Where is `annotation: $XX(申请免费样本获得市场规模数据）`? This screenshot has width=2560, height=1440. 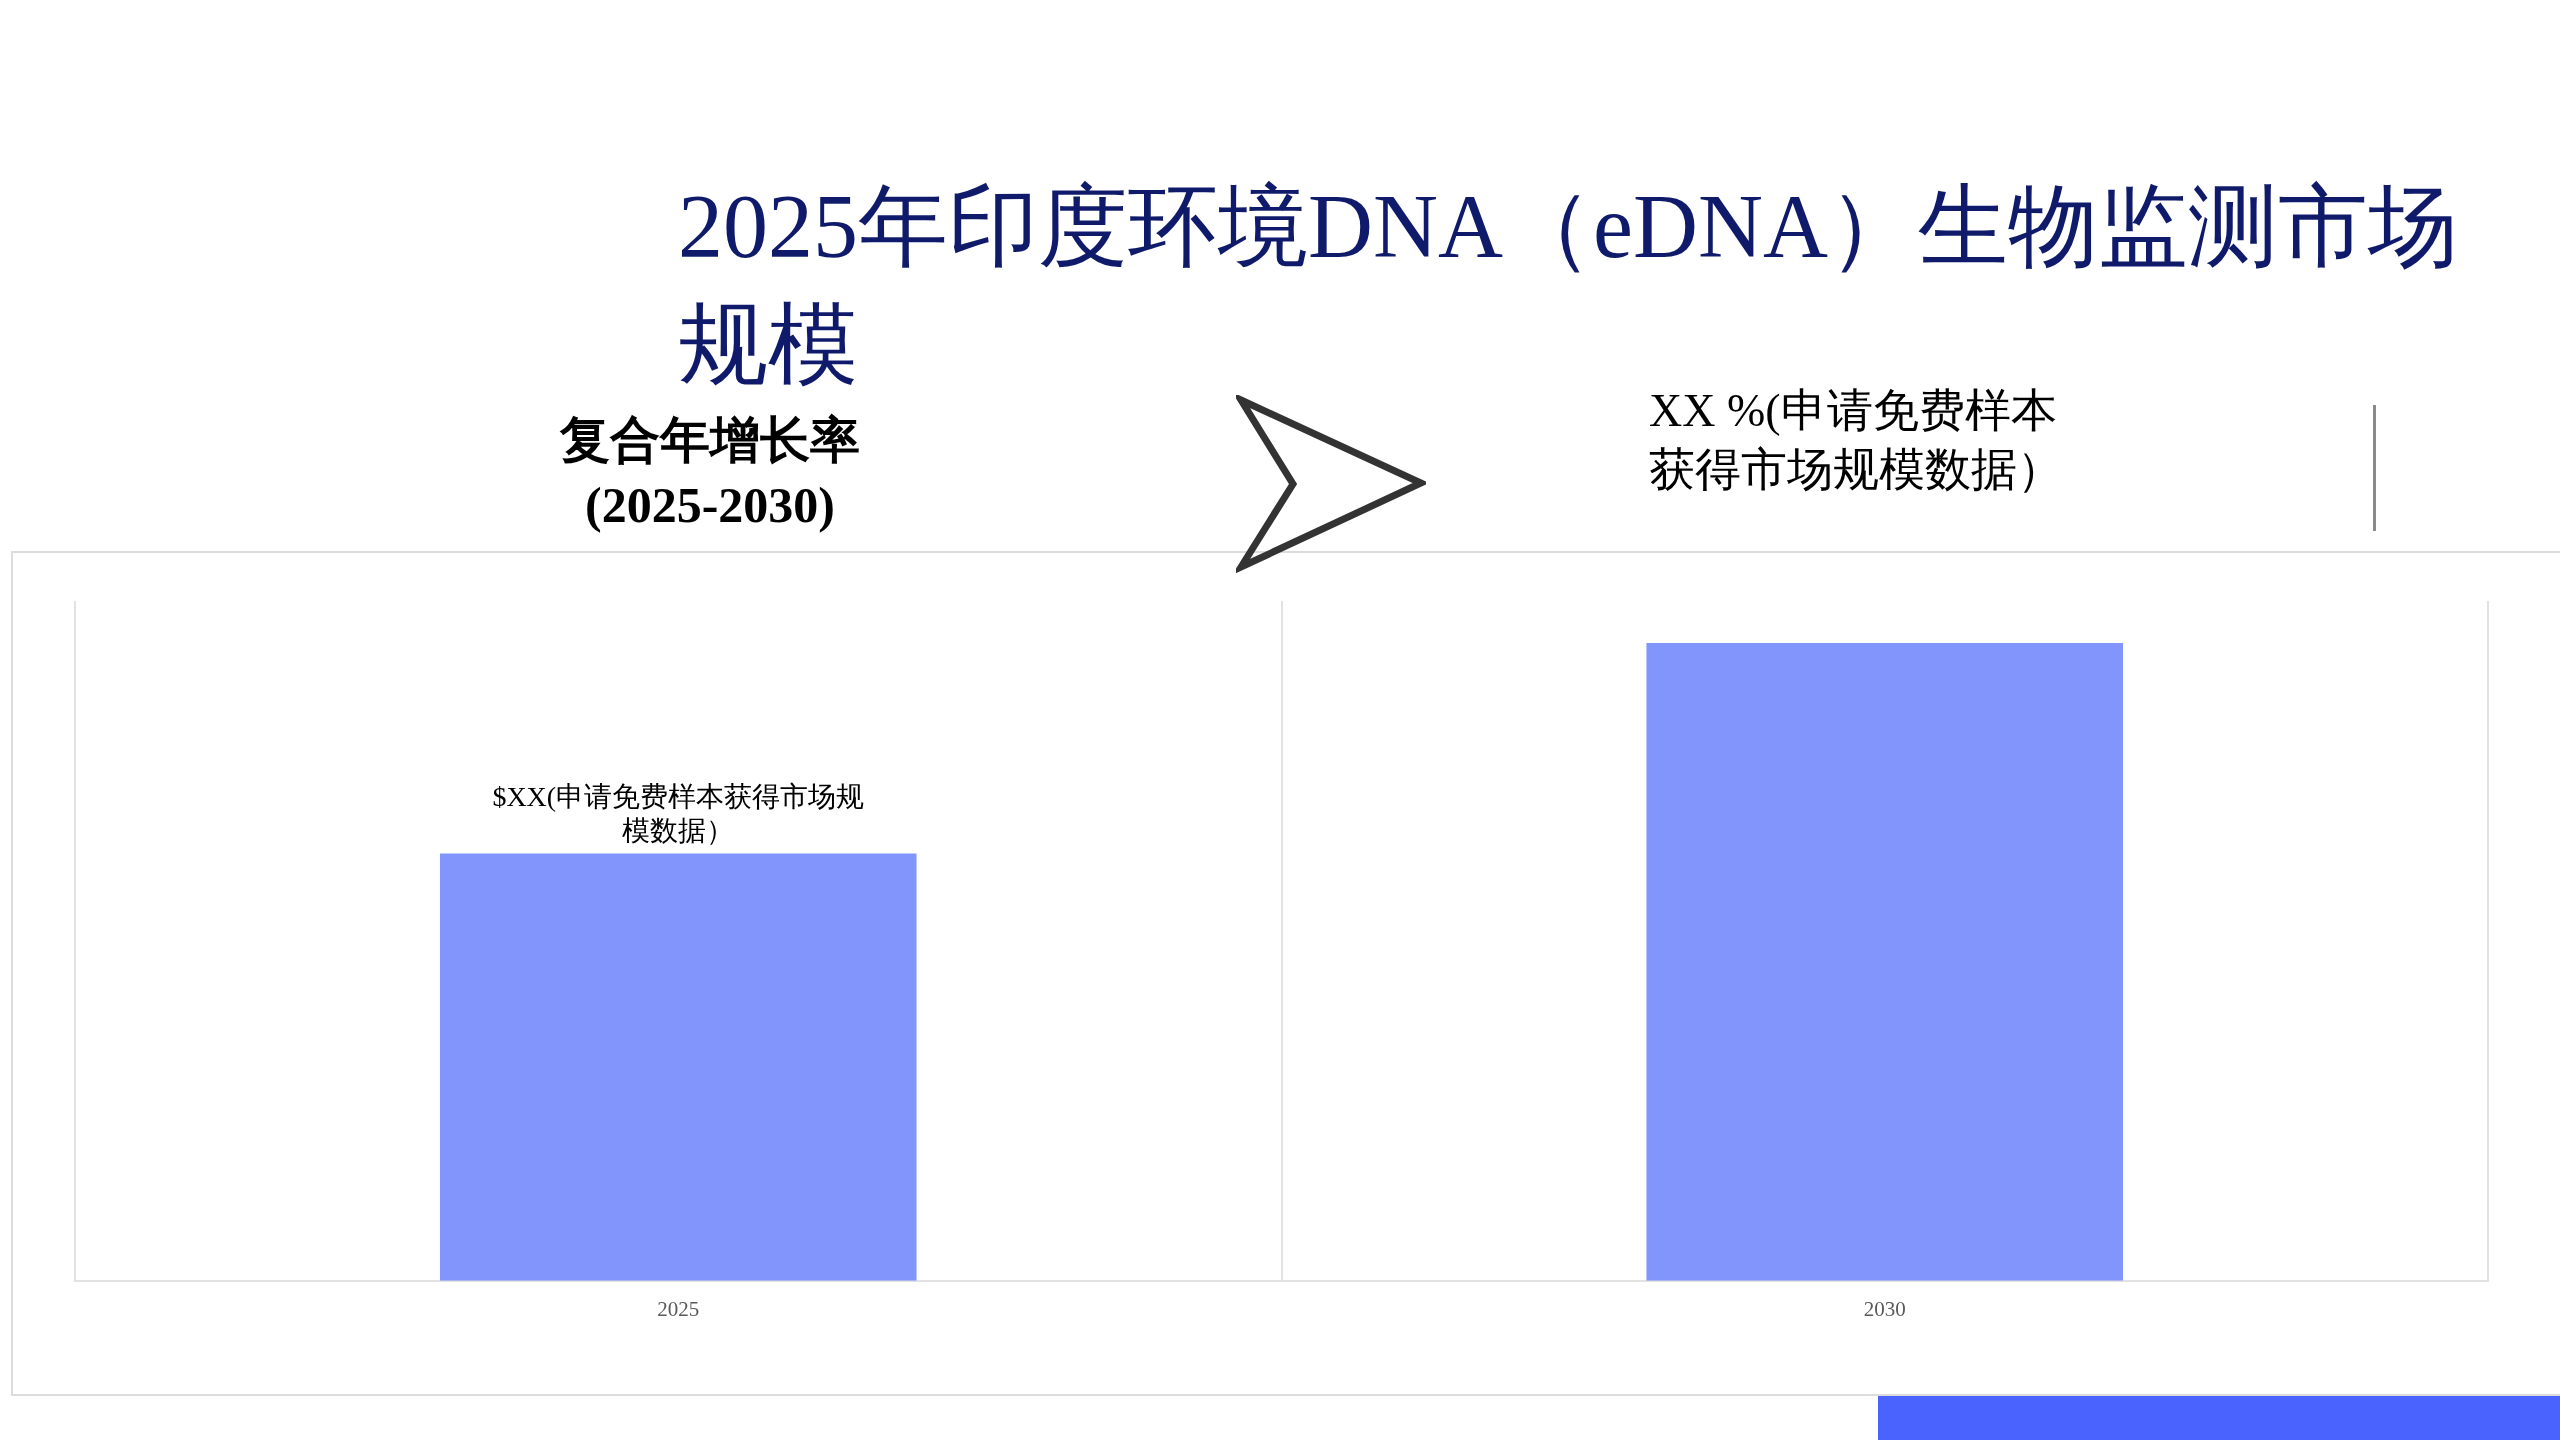 annotation: $XX(申请免费样本获得市场规模数据） is located at coordinates (678, 813).